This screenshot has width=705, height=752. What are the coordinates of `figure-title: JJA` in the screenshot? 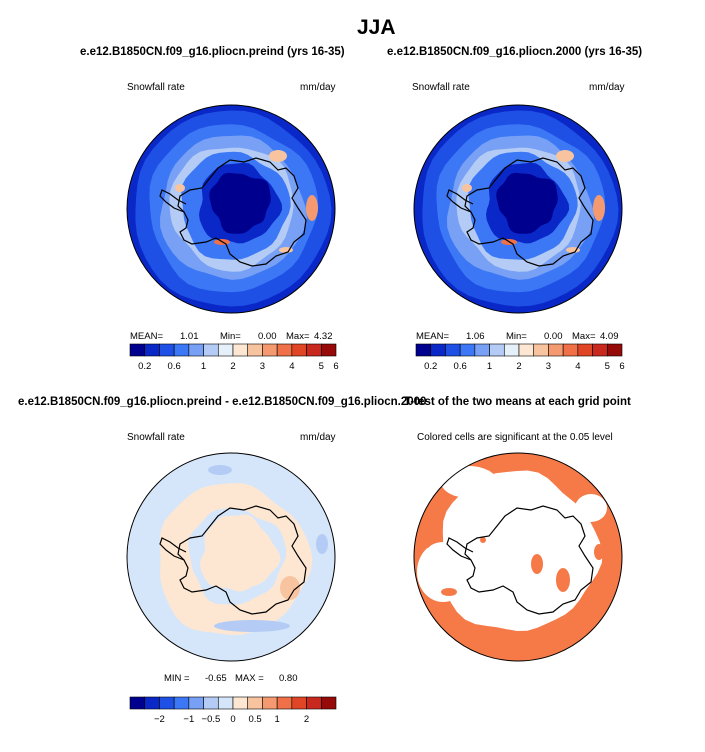 It's located at (376, 27).